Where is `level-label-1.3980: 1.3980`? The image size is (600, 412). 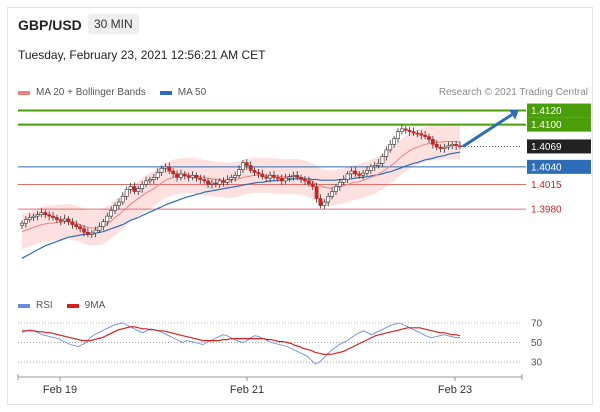
level-label-1.3980: 1.3980 is located at coordinates (546, 210).